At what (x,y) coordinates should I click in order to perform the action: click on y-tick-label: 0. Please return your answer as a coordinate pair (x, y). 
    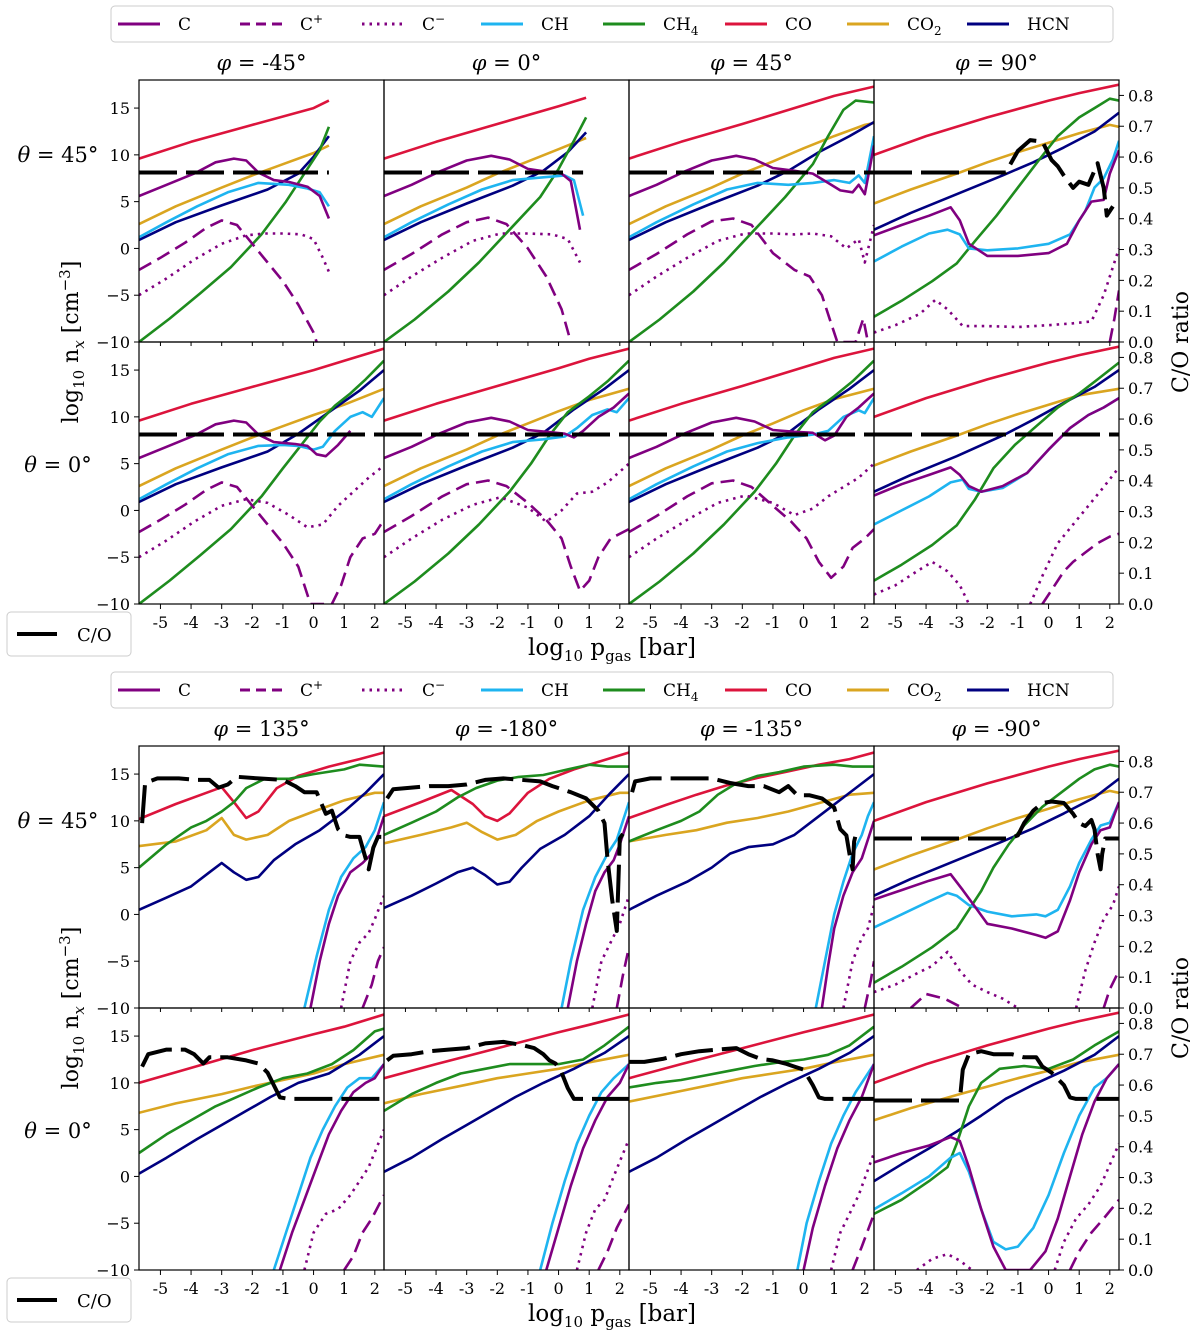
    Looking at the image, I should click on (125, 1176).